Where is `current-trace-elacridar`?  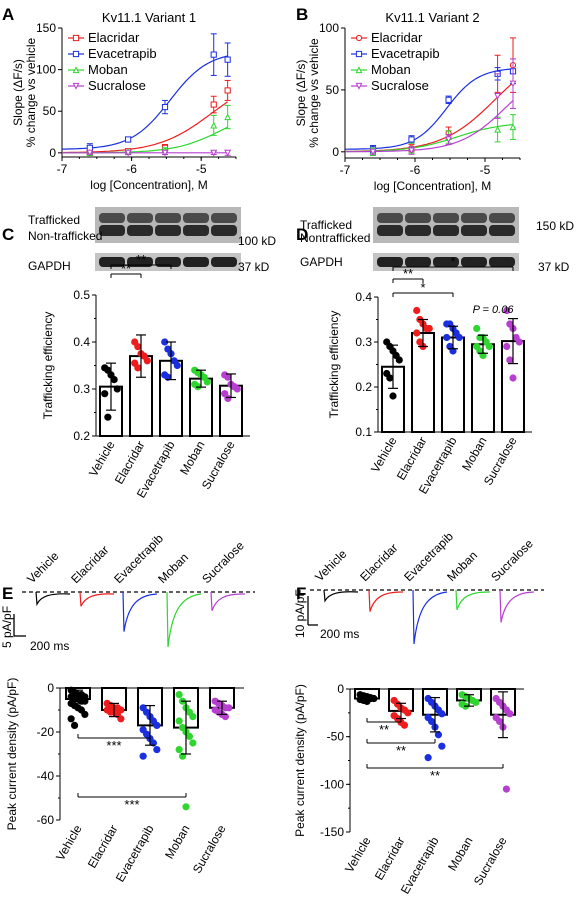
current-trace-elacridar is located at coordinates (97, 599).